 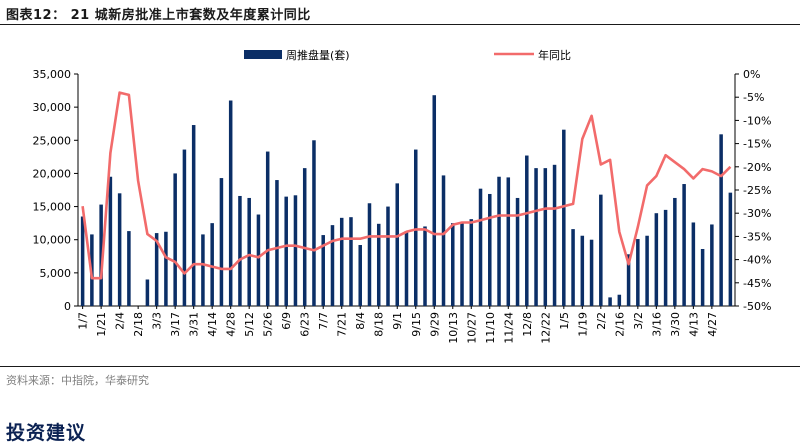 What do you see at coordinates (77, 380) in the screenshot?
I see `source-note: 资料来源：中指院，华泰研究` at bounding box center [77, 380].